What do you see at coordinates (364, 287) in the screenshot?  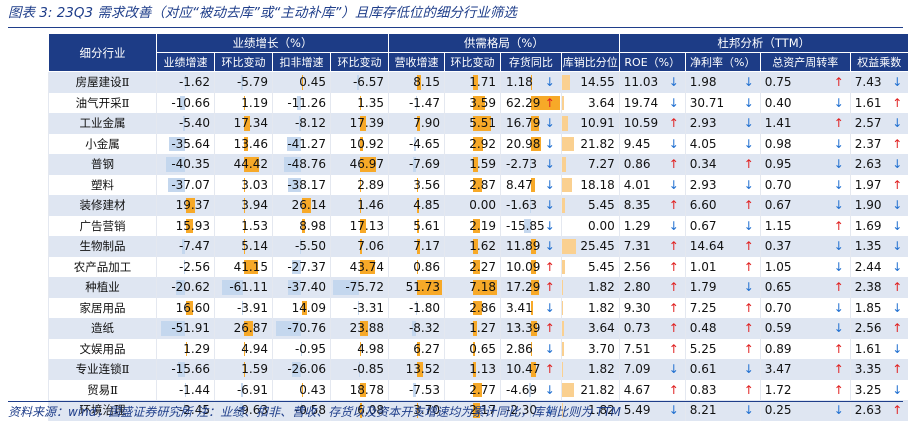 I see `nonrecurring-change-value: -75.72` at bounding box center [364, 287].